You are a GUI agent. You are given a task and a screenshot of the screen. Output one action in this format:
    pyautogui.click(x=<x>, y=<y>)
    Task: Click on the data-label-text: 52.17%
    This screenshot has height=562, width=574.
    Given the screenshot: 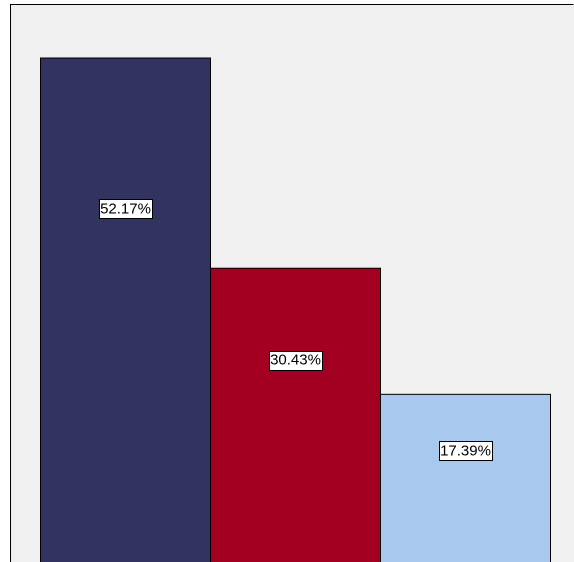 What is the action you would take?
    pyautogui.click(x=125, y=208)
    